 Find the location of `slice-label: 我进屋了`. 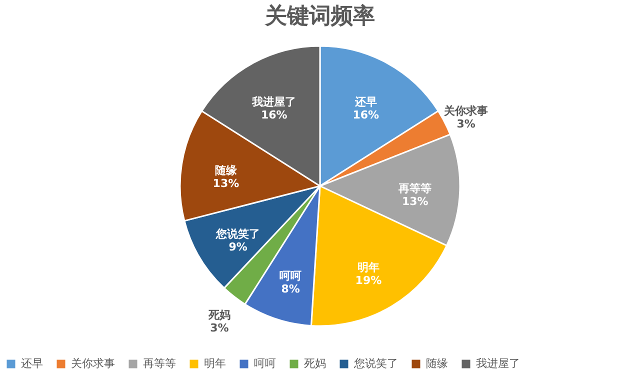

slice-label: 我进屋了 is located at coordinates (273, 102).